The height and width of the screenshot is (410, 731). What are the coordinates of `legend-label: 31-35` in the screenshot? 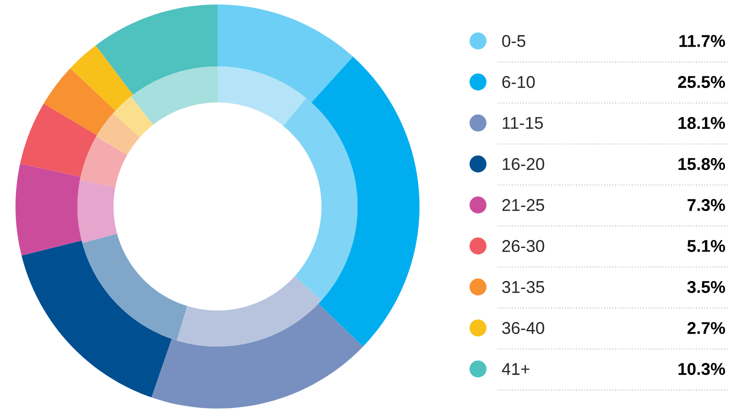 It's located at (523, 287).